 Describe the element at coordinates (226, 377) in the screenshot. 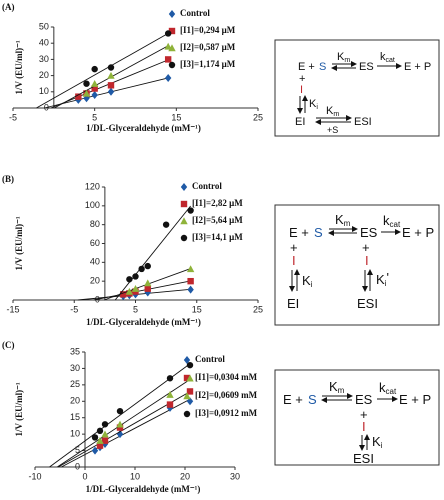

I see `legend-label: [I1]=0,0304 mM` at that location.